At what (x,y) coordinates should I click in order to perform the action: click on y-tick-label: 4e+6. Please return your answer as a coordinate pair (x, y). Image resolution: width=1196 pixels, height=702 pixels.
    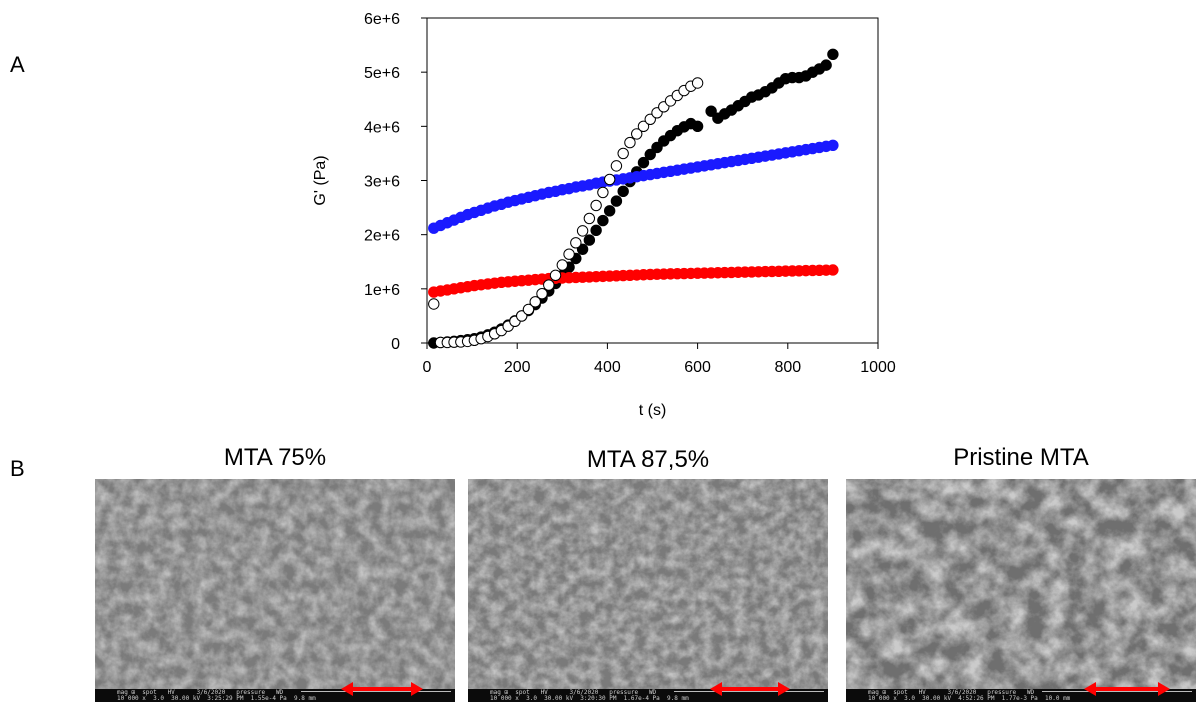
    Looking at the image, I should click on (382, 127).